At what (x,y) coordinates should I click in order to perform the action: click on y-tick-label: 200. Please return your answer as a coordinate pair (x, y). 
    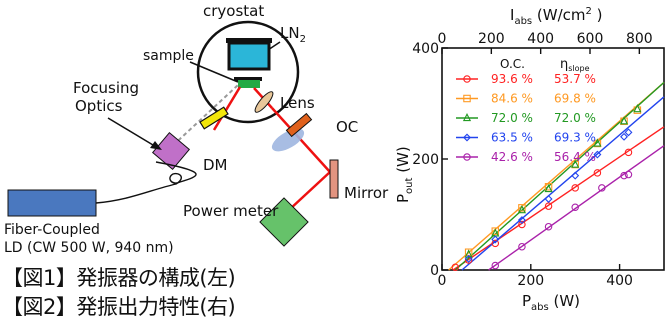
    Looking at the image, I should click on (425, 160).